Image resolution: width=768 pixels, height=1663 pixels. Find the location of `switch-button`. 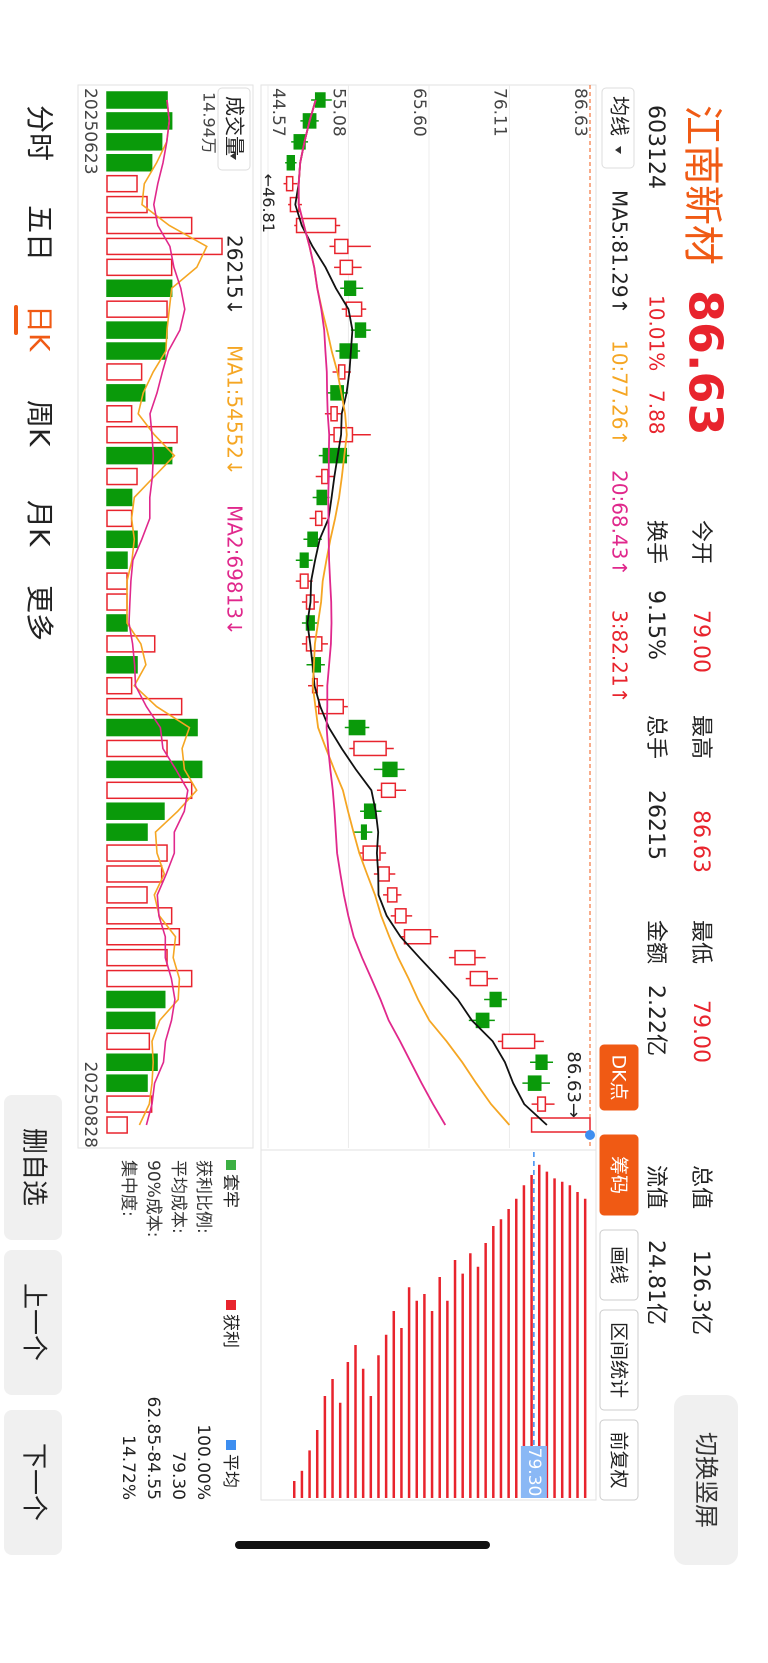

switch-button is located at coordinates (706, 1480).